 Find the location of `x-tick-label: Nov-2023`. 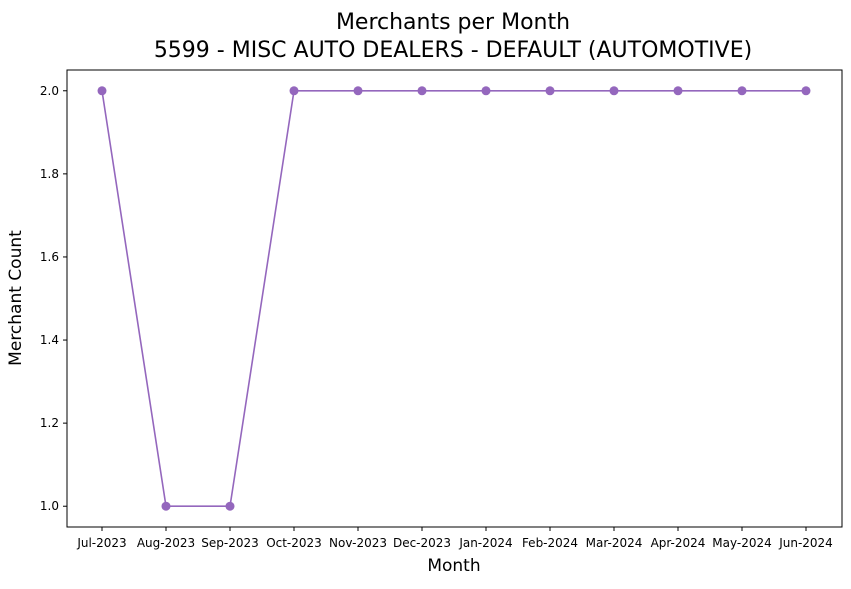

x-tick-label: Nov-2023 is located at coordinates (358, 543).